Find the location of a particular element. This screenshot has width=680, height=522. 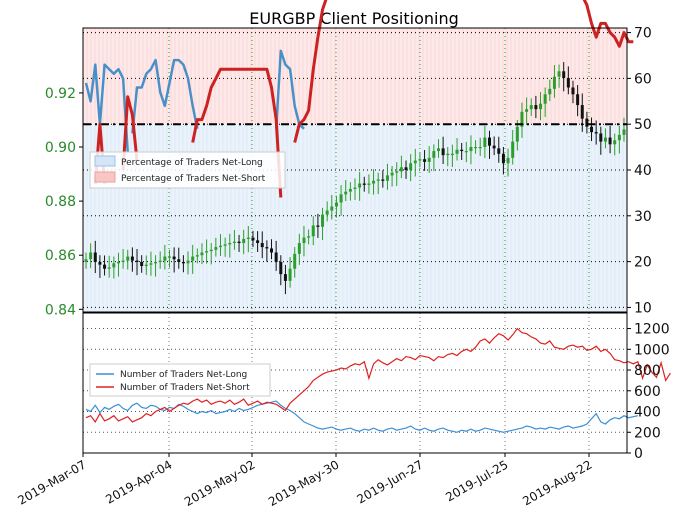

net-long-line is located at coordinates (165, 96).